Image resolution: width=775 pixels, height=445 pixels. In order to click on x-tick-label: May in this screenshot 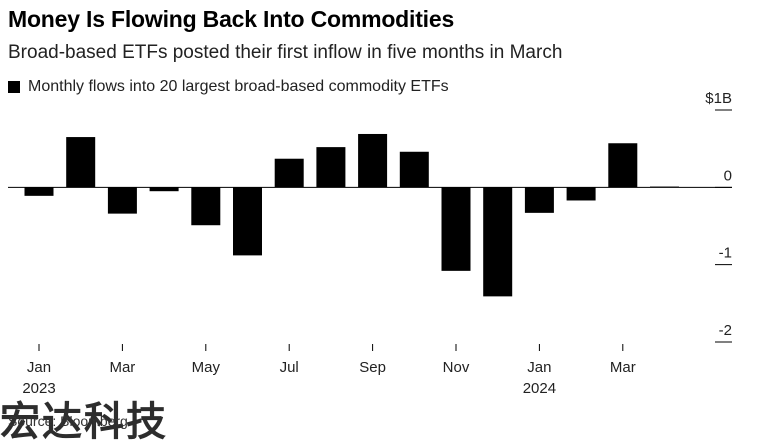, I will do `click(206, 367)`.